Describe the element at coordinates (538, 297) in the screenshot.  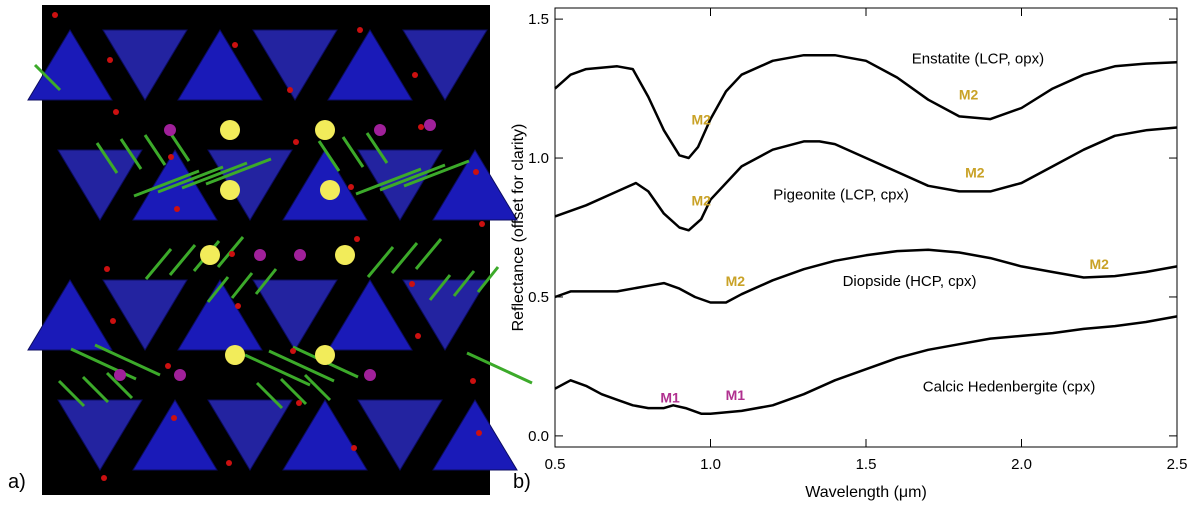
I see `y-tick-label: 0.5` at that location.